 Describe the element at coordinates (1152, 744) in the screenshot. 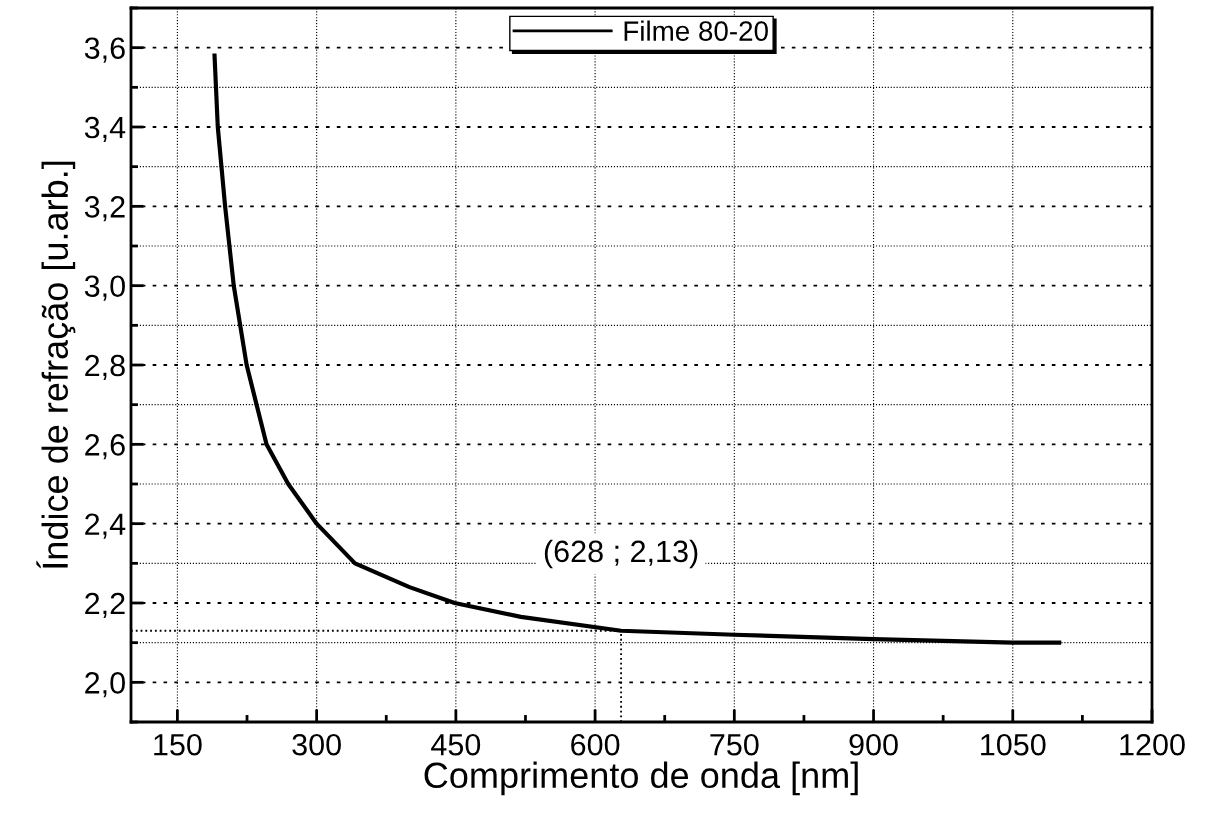

I see `x-tick-label: 1200` at that location.